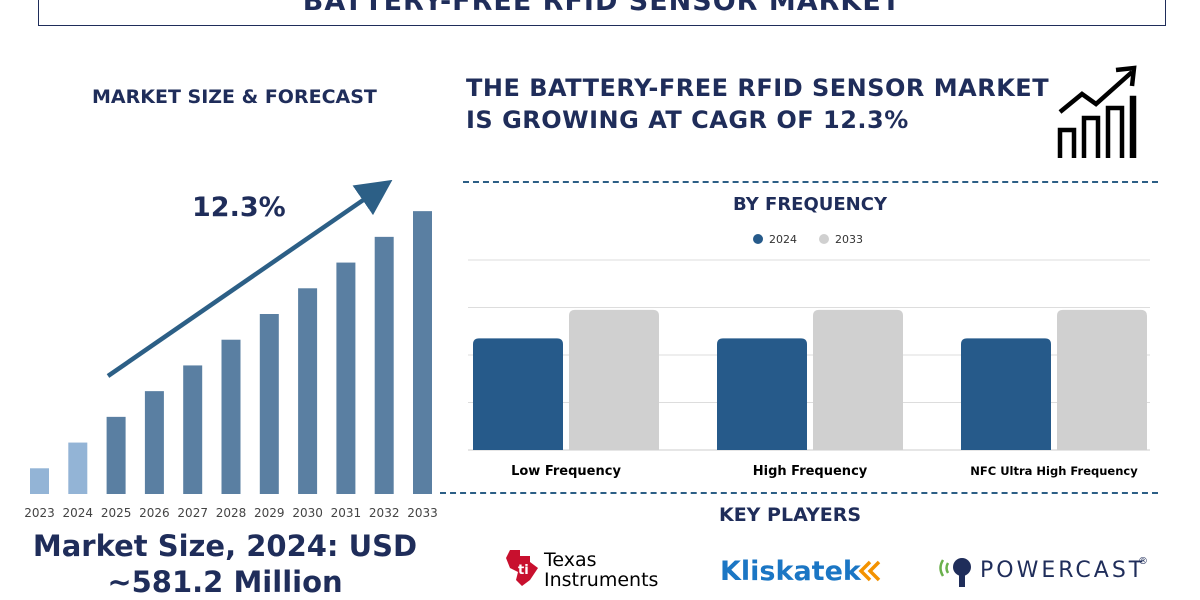 This screenshot has height=600, width=1200. Describe the element at coordinates (269, 513) in the screenshot. I see `forecast-tick-2029: 2029` at that location.